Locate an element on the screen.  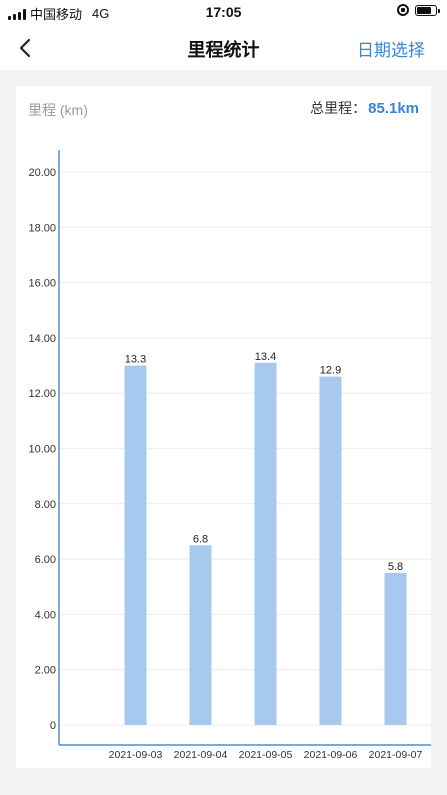
y-tick-label: 4.00 is located at coordinates (45, 615).